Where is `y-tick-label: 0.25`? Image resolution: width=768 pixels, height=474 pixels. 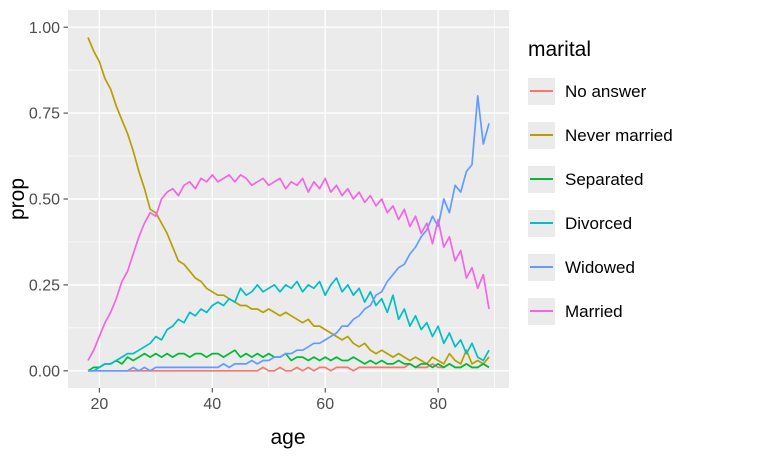
y-tick-label: 0.25 is located at coordinates (44, 286).